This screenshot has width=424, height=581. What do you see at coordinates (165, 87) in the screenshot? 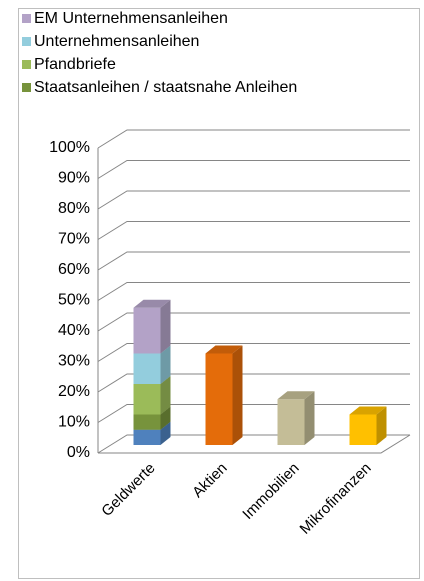
I see `legend-label: Staatsanleihen / staatsnahe Anleihen` at bounding box center [165, 87].